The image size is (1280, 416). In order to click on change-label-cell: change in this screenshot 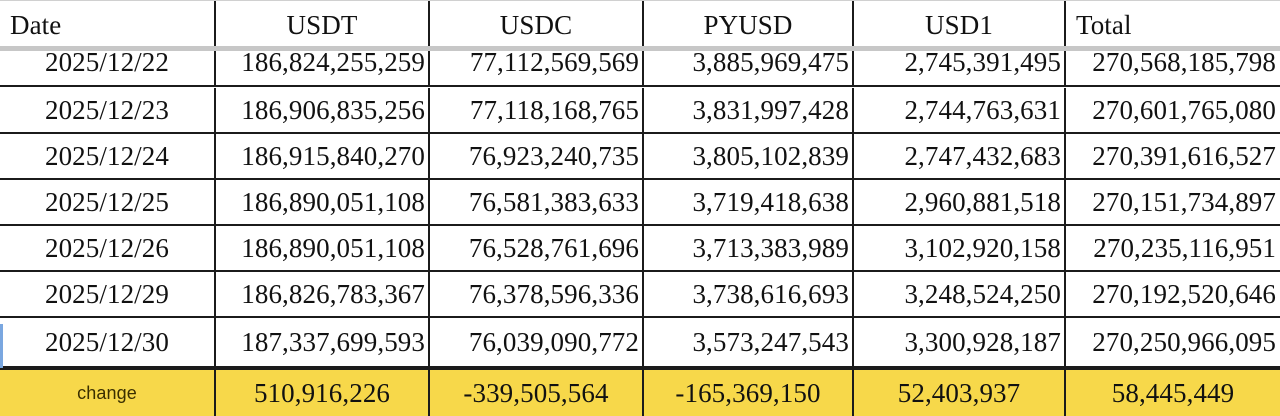, I will do `click(108, 393)`.